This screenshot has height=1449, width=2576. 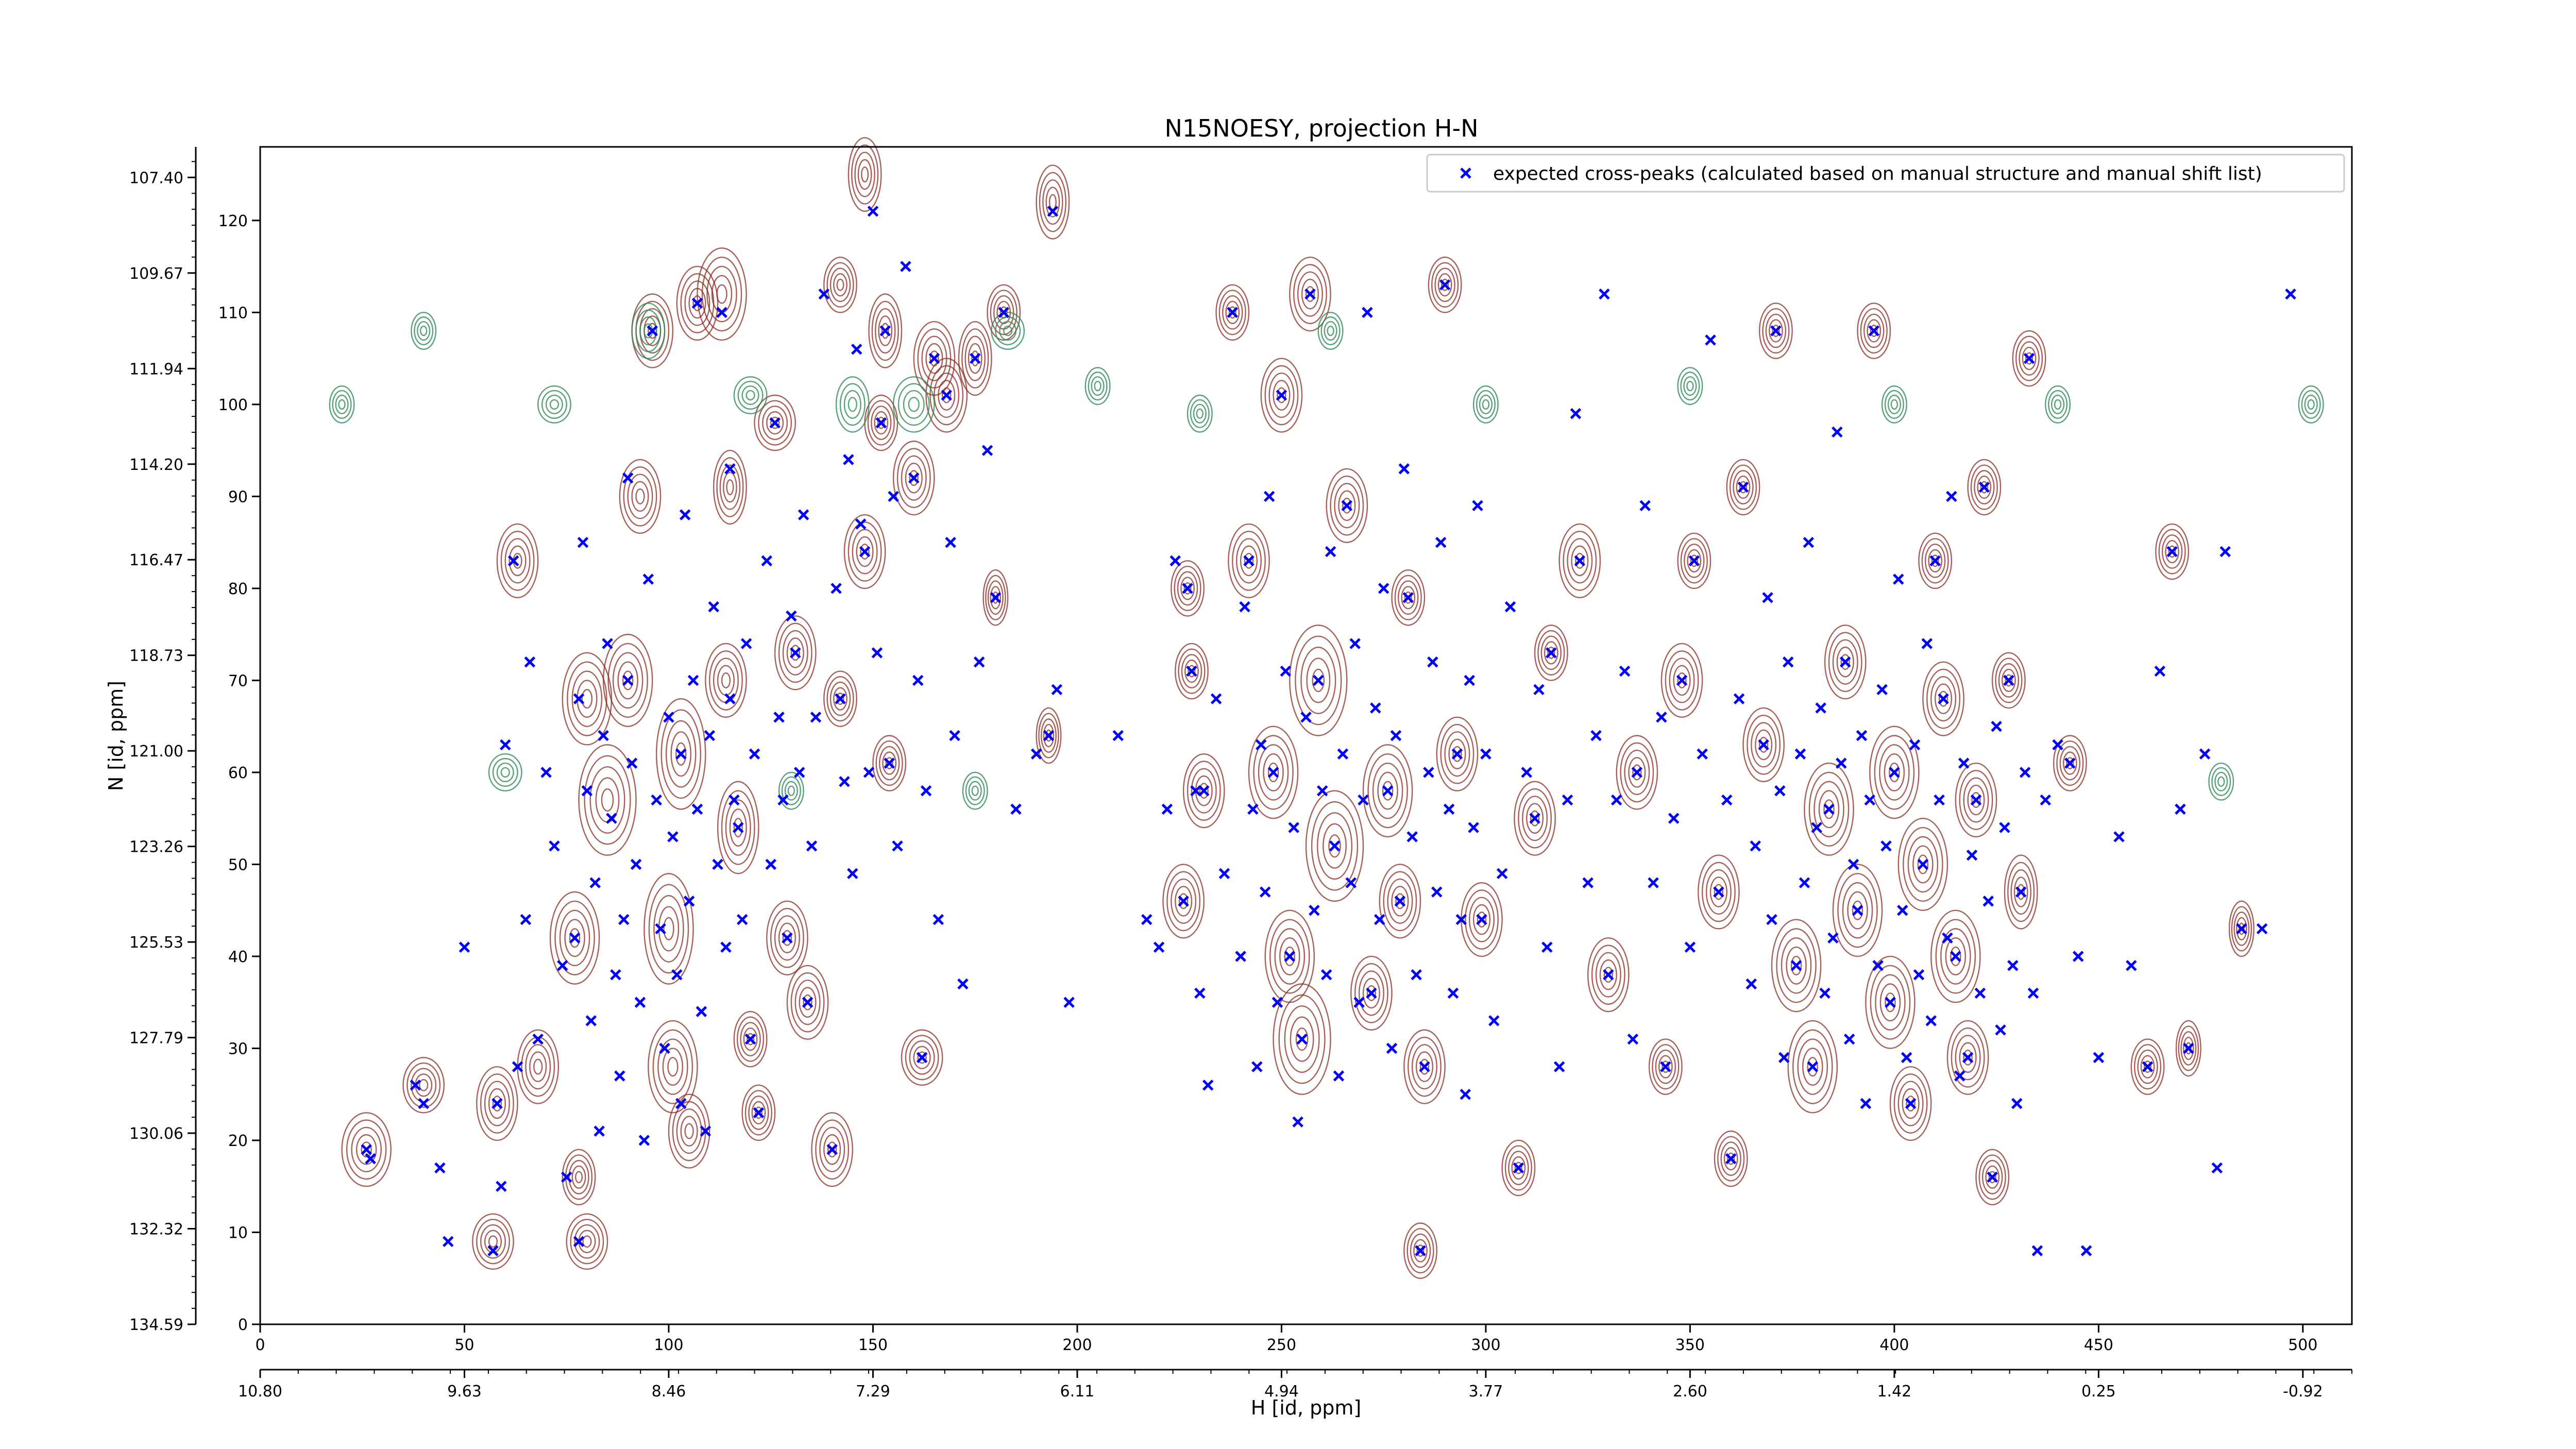 I want to click on n-ppm-tick-label: 114.20, so click(x=156, y=465).